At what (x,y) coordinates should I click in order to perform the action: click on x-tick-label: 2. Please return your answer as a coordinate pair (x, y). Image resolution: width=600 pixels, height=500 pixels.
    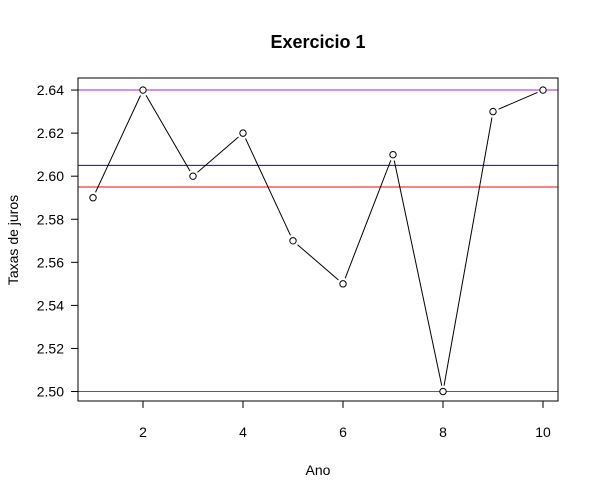
    Looking at the image, I should click on (143, 432).